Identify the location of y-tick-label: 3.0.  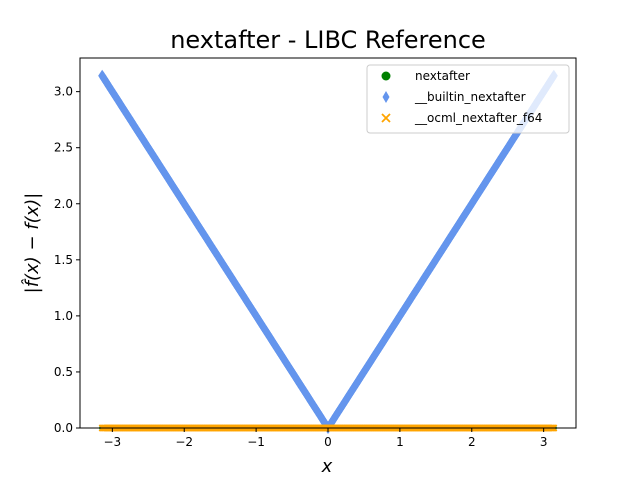
(63, 92).